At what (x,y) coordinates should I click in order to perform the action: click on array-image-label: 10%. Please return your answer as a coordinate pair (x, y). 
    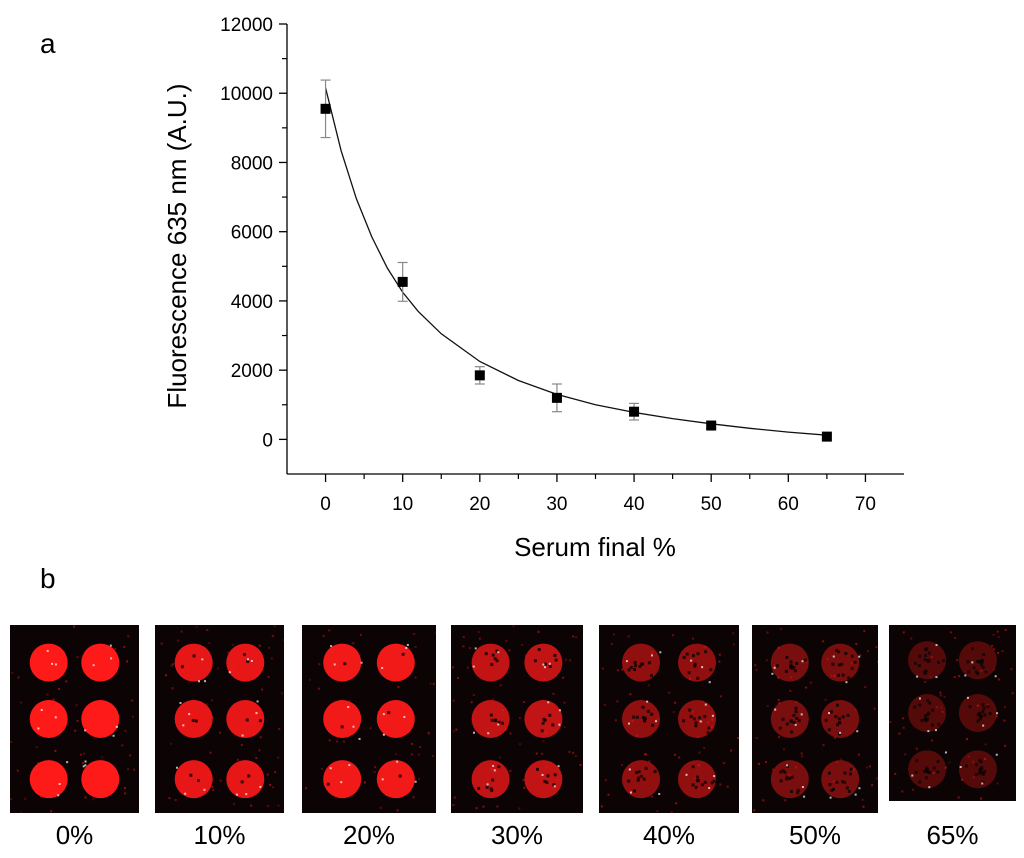
    Looking at the image, I should click on (219, 835).